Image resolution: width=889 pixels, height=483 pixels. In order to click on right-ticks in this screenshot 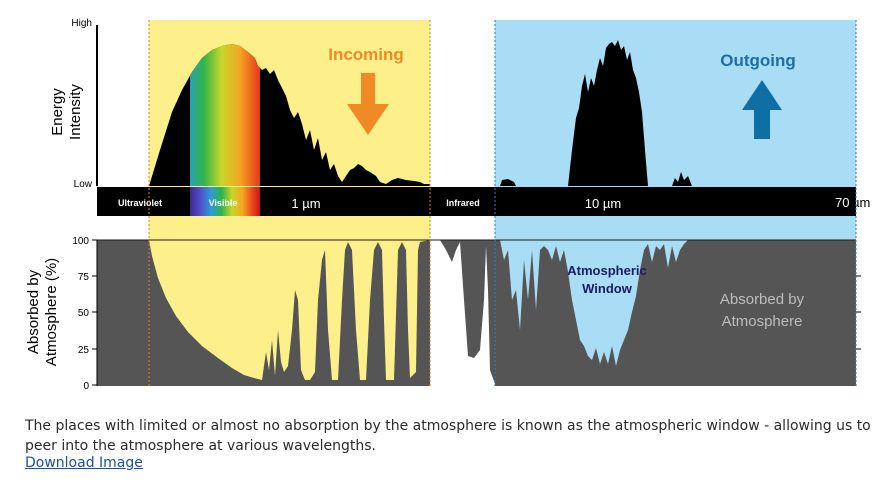, I will do `click(858, 312)`.